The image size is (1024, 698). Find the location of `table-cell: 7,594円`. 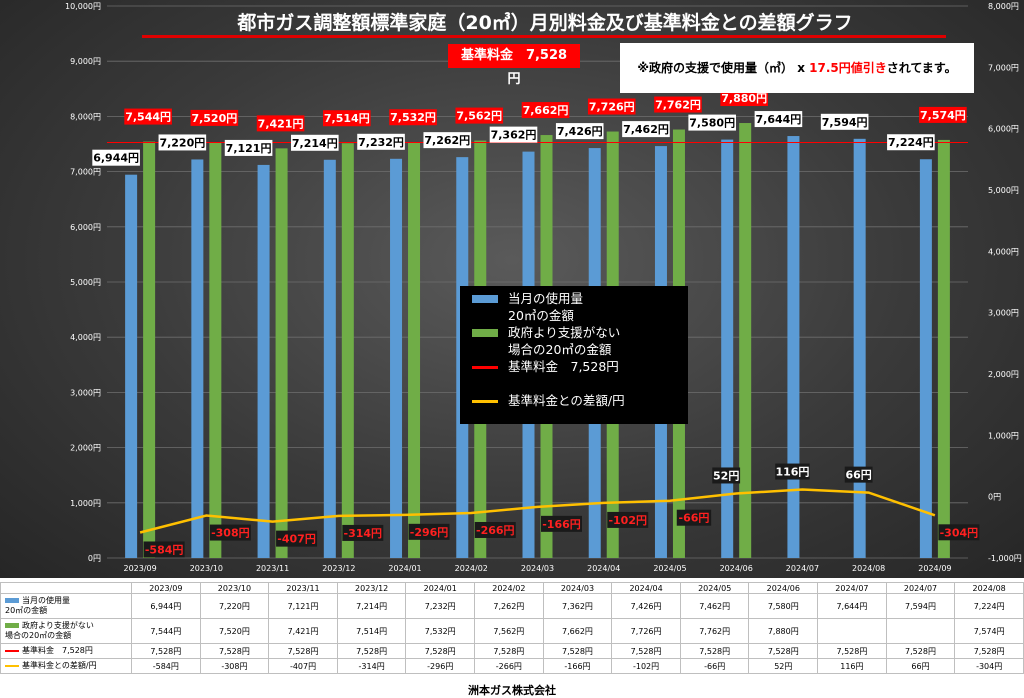

table-cell: 7,594円 is located at coordinates (920, 606).